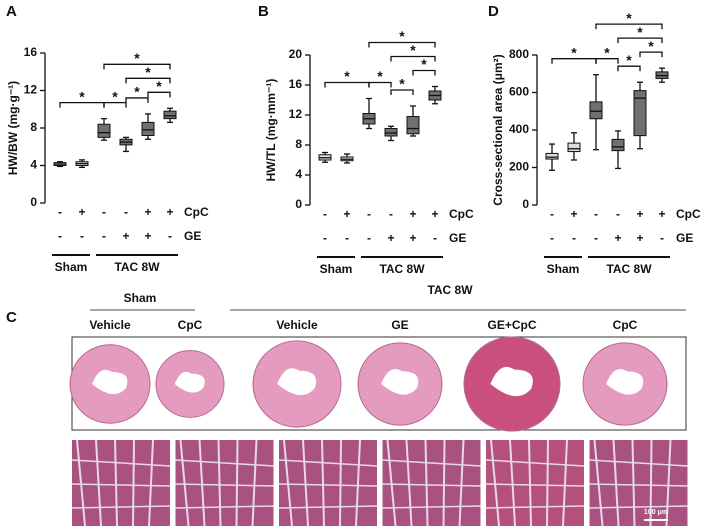 The height and width of the screenshot is (528, 709). What do you see at coordinates (498, 129) in the screenshot?
I see `y-axis-label: Cross-sectional area (μm²)` at bounding box center [498, 129].